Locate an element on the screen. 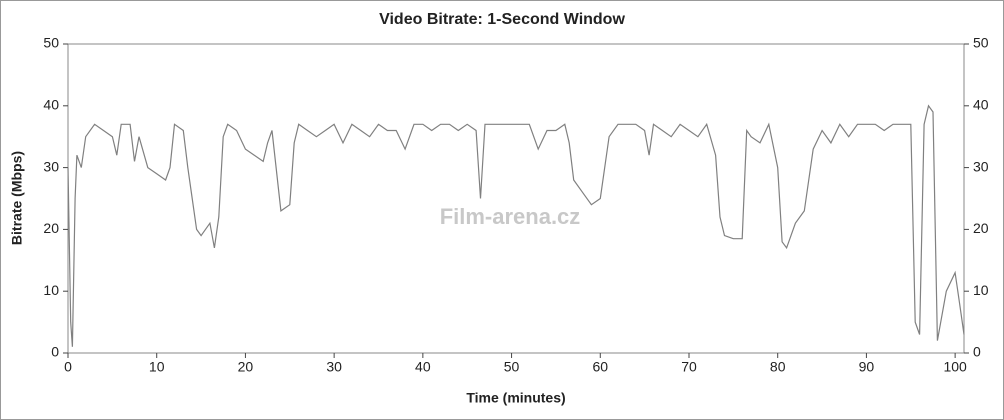 Image resolution: width=1004 pixels, height=420 pixels. y-tick-label: 40 is located at coordinates (51, 105).